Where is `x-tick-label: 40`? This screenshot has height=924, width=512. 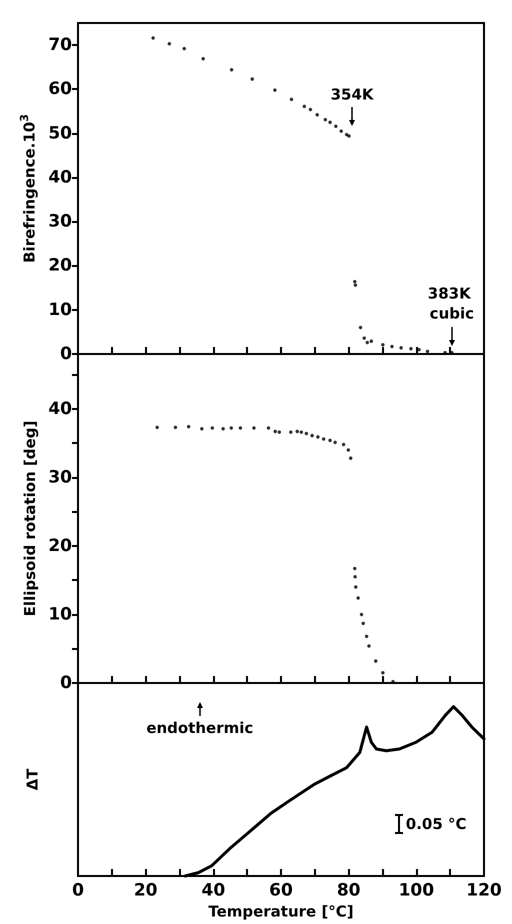 x-tick-label: 40 is located at coordinates (213, 890).